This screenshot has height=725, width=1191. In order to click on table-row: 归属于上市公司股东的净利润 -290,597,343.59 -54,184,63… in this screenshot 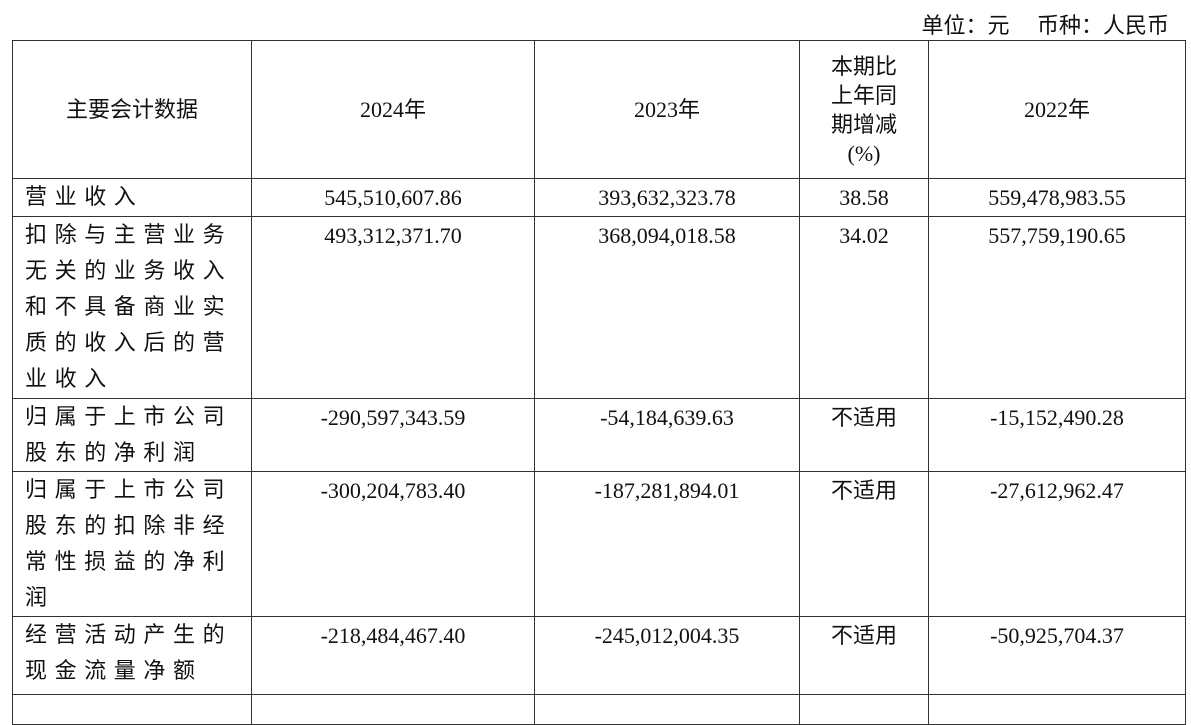, I will do `click(599, 435)`.